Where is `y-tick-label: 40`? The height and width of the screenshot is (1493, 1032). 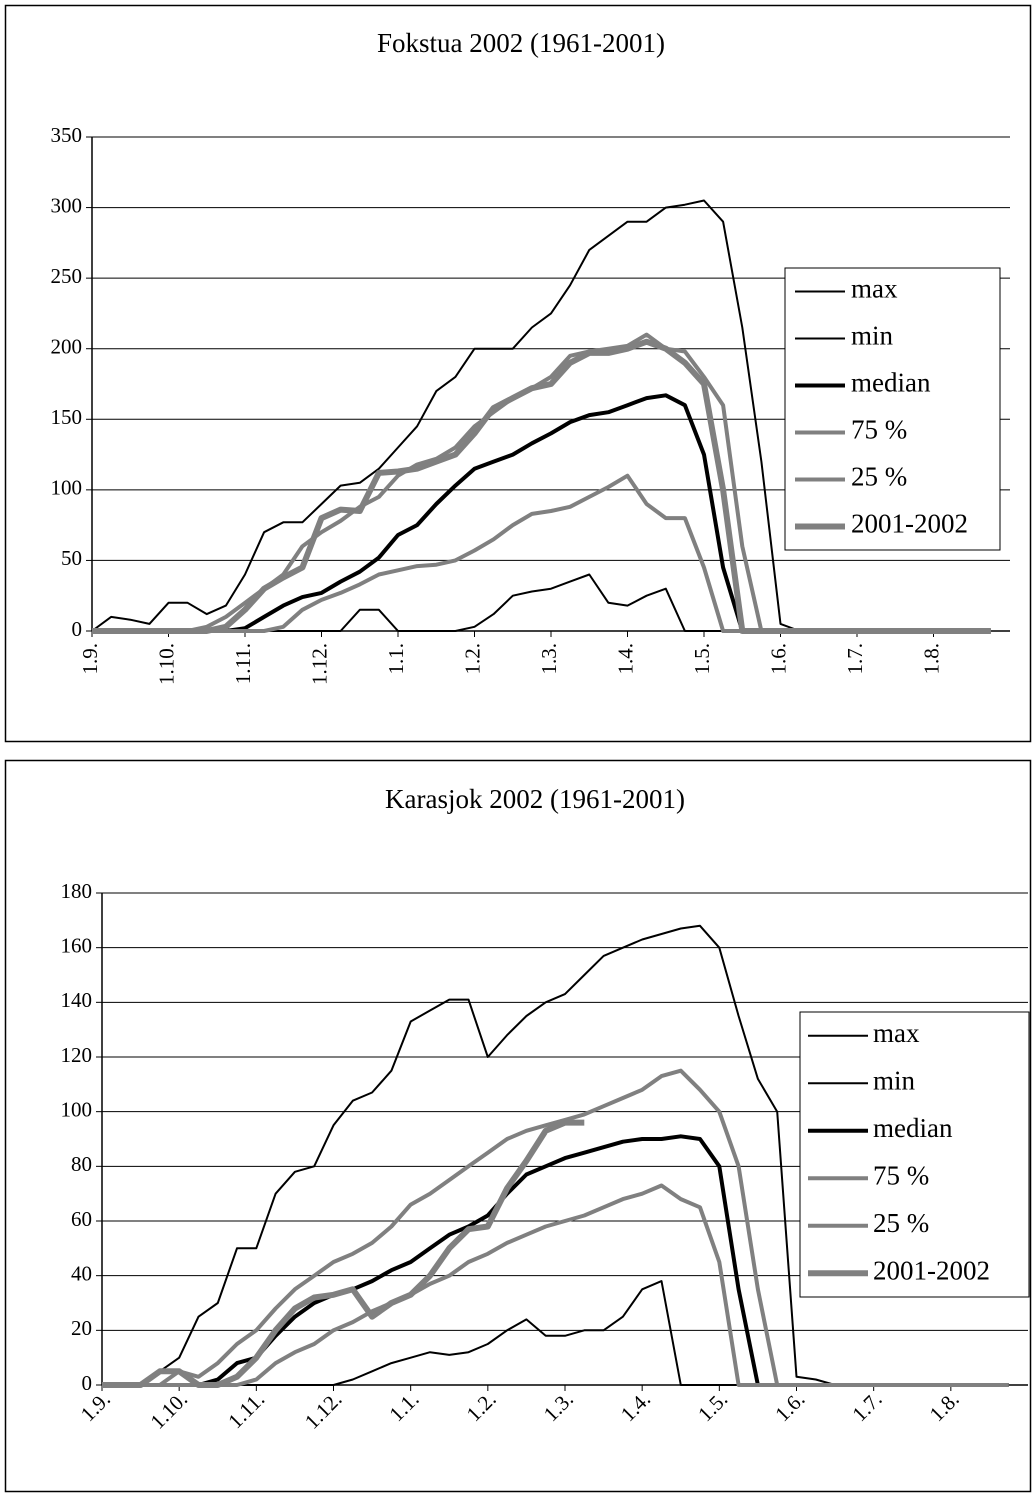 y-tick-label: 40 is located at coordinates (81, 1273).